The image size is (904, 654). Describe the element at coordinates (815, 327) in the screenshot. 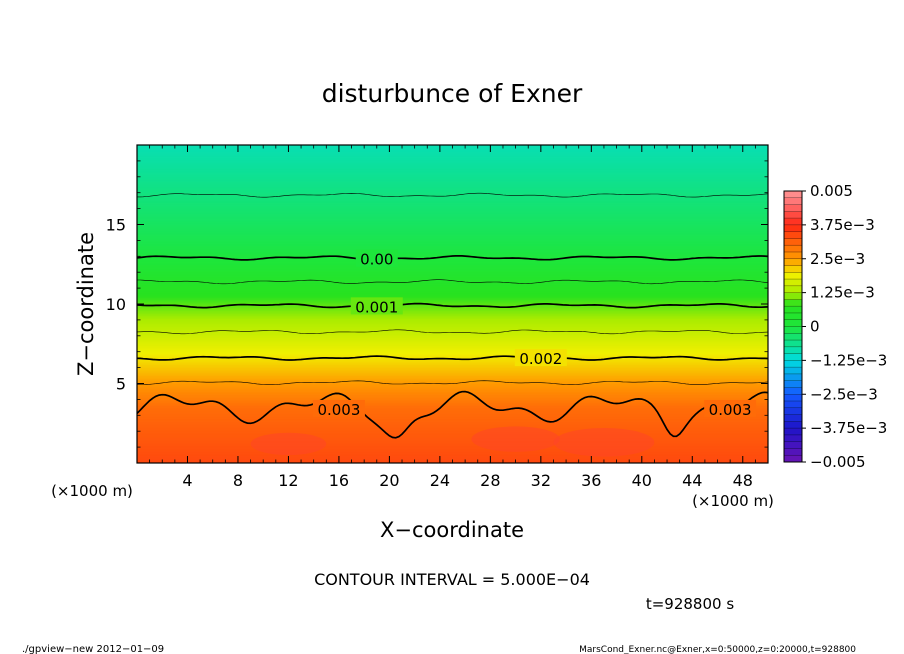

I see `colorbar-label: 0` at that location.